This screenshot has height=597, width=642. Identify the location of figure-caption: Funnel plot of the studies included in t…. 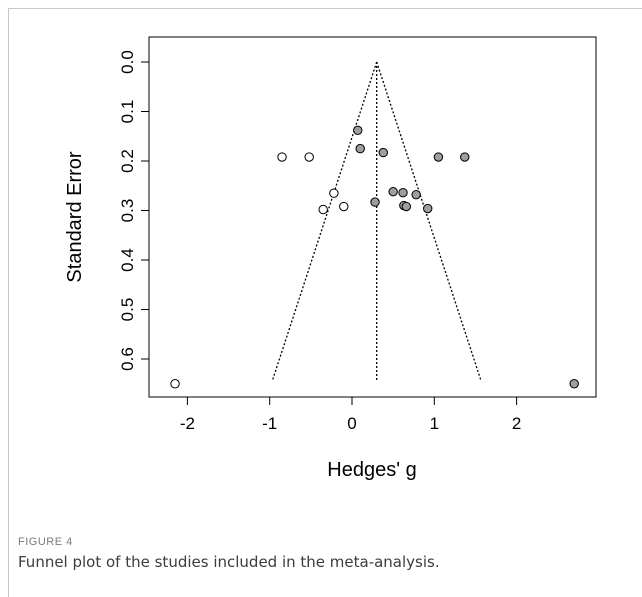
(229, 562).